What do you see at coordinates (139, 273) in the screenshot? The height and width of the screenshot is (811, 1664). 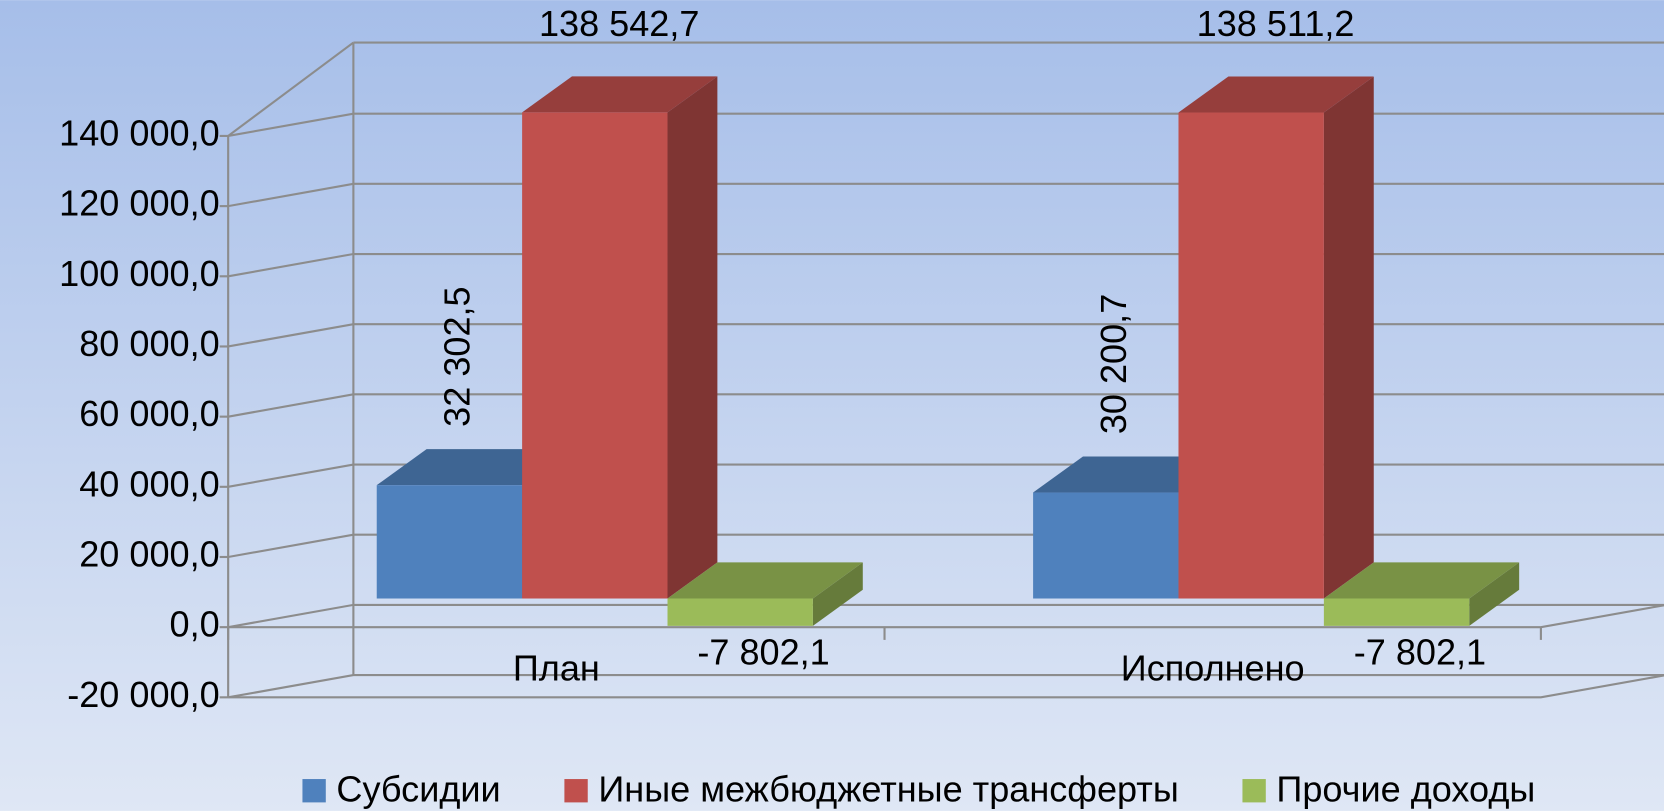 I see `y-tick-label: 100 000,0` at bounding box center [139, 273].